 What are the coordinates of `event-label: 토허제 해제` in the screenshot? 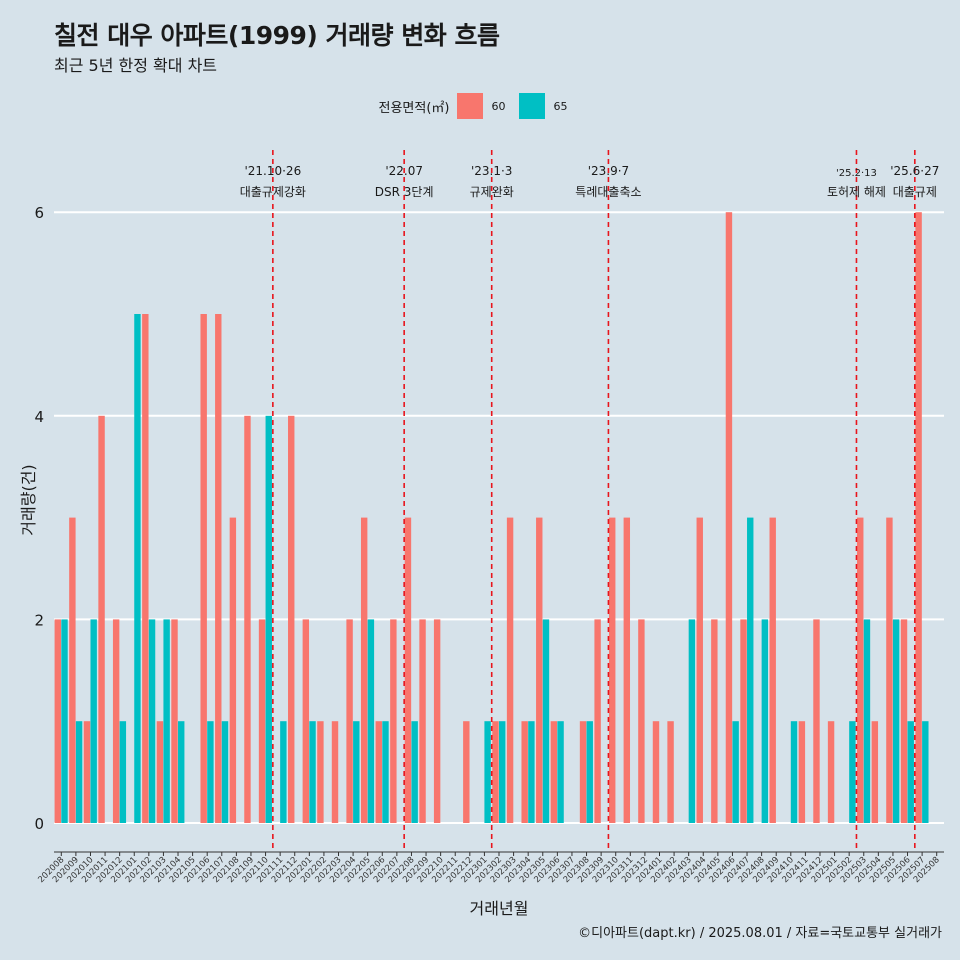 It's located at (856, 192).